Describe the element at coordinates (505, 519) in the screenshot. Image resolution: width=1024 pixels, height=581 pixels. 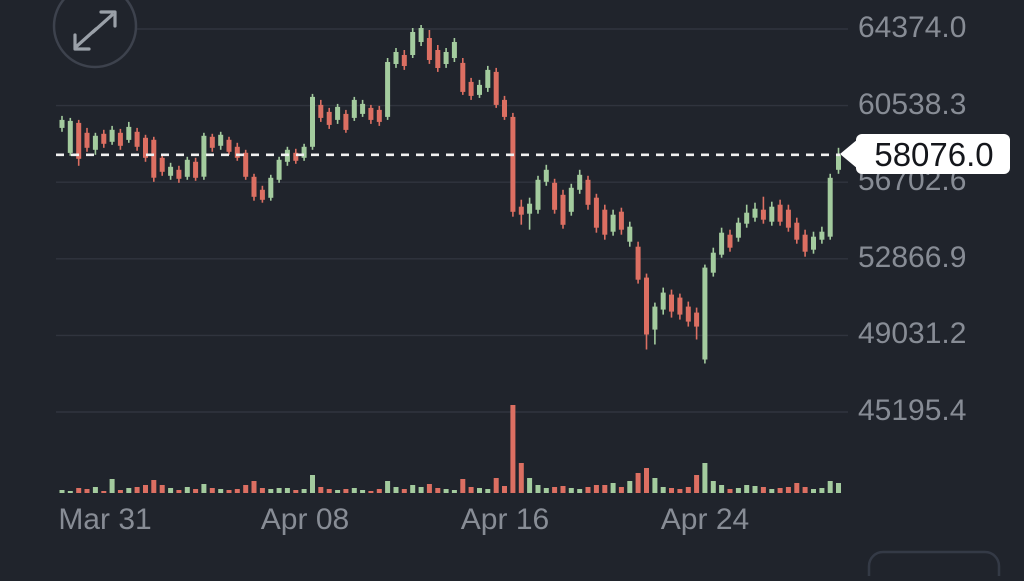
I see `x-axis-label: Apr 16` at that location.